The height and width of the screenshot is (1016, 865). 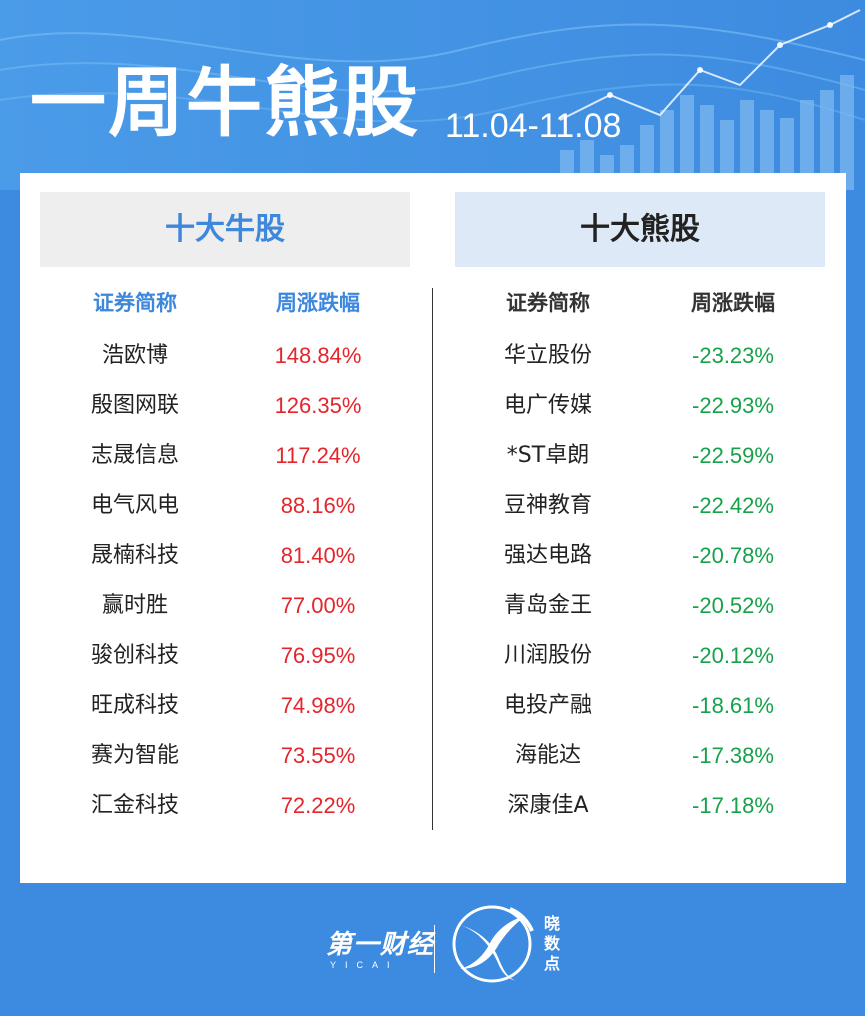 What do you see at coordinates (547, 405) in the screenshot?
I see `bear-stock-name: 电广传媒` at bounding box center [547, 405].